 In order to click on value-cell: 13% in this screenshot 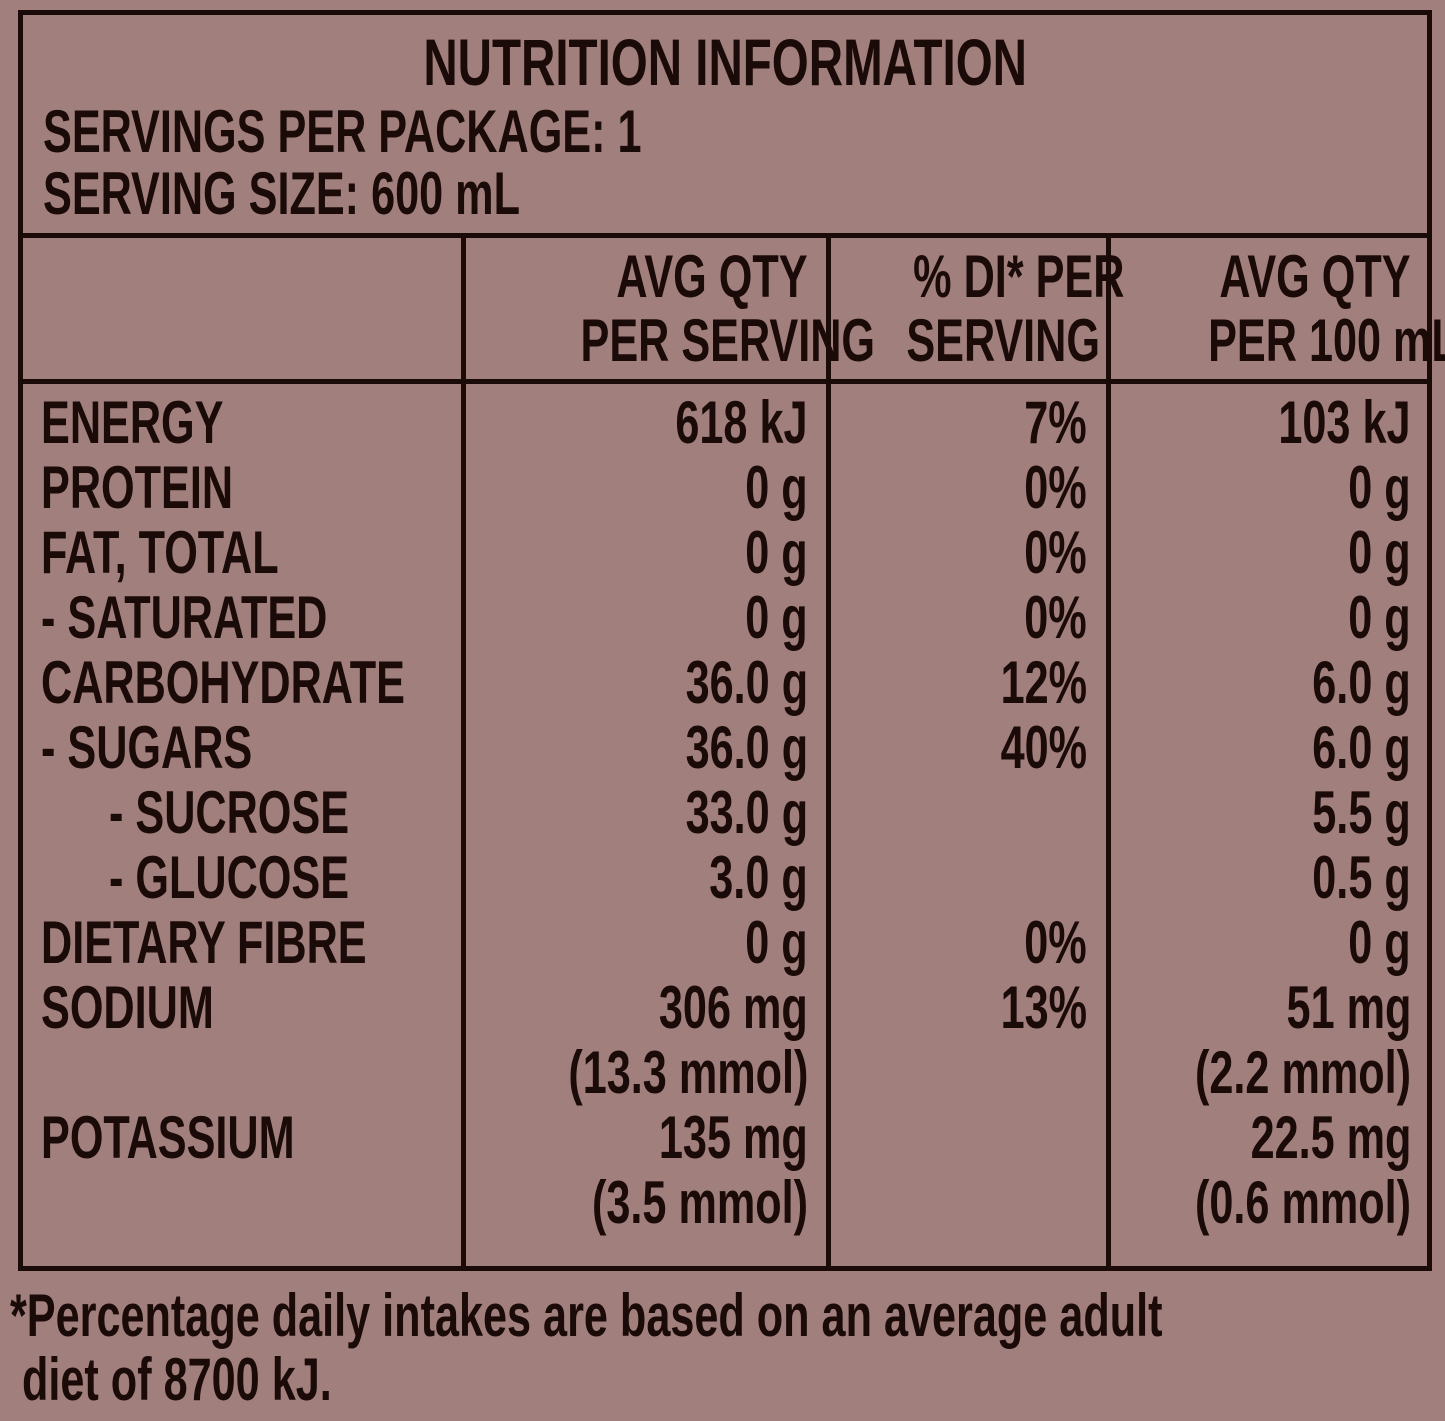, I will do `click(959, 1007)`.